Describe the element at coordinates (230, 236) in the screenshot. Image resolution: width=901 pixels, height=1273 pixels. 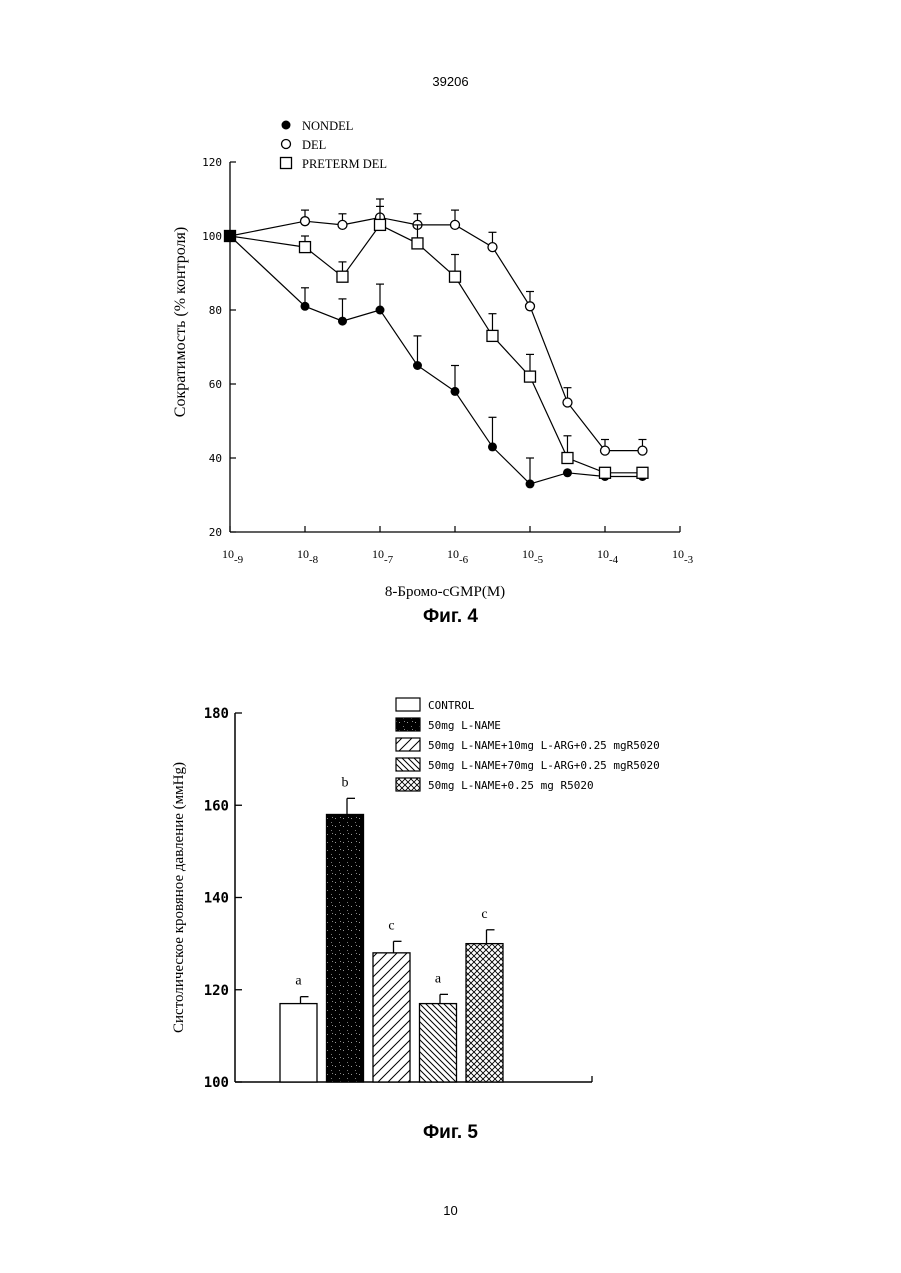
I see `data-point-overlap` at that location.